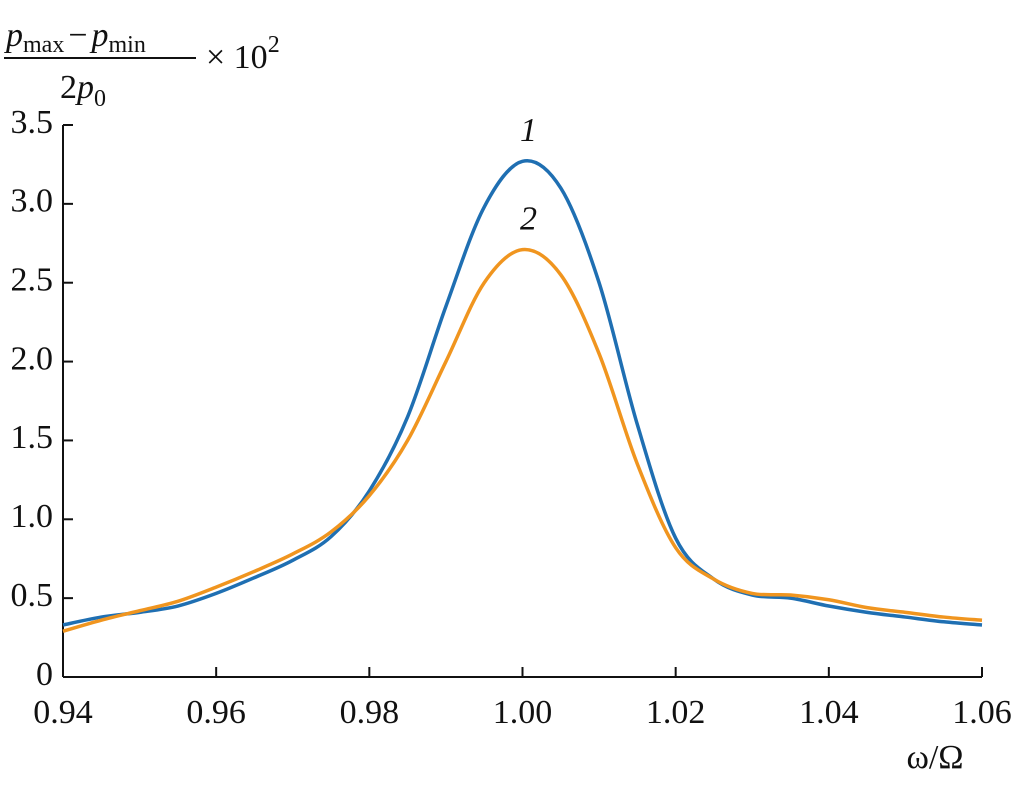 This screenshot has width=1022, height=785. What do you see at coordinates (32, 358) in the screenshot?
I see `y-tick-label: 2.0` at bounding box center [32, 358].